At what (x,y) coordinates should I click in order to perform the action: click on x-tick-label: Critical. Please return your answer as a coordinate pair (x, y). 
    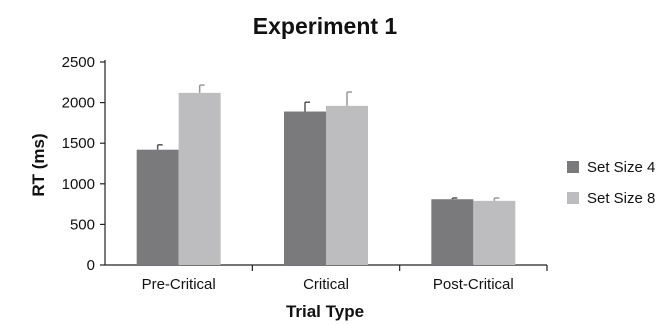
    Looking at the image, I should click on (326, 284).